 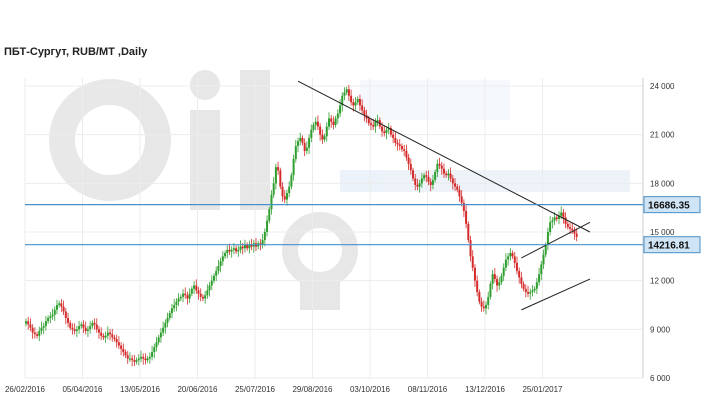 What do you see at coordinates (370, 389) in the screenshot?
I see `x-tick-label: 03/10/2016` at bounding box center [370, 389].